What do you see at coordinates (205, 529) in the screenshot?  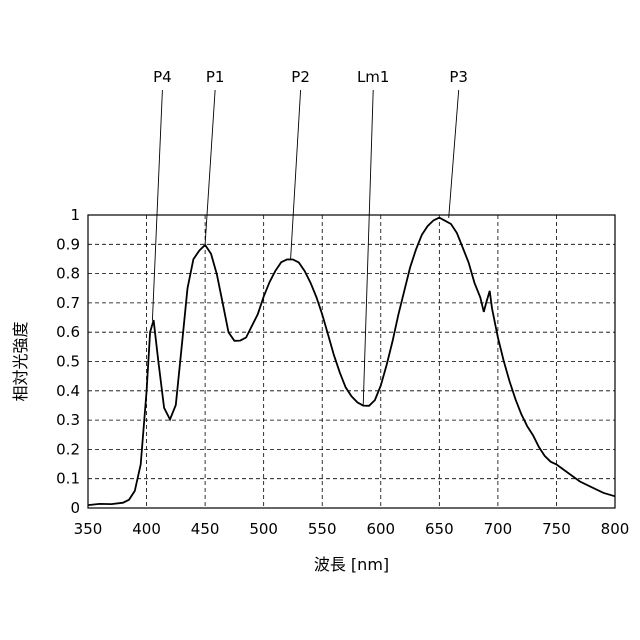 I see `x-tick-label: 450` at bounding box center [205, 529].